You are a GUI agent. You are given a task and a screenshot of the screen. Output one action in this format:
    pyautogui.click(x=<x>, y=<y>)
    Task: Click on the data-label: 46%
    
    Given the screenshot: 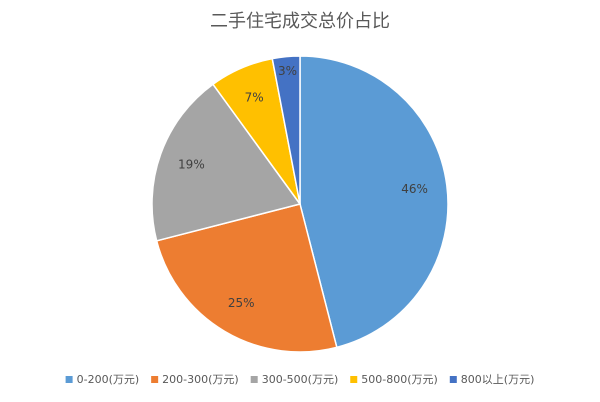 What is the action you would take?
    pyautogui.click(x=414, y=189)
    